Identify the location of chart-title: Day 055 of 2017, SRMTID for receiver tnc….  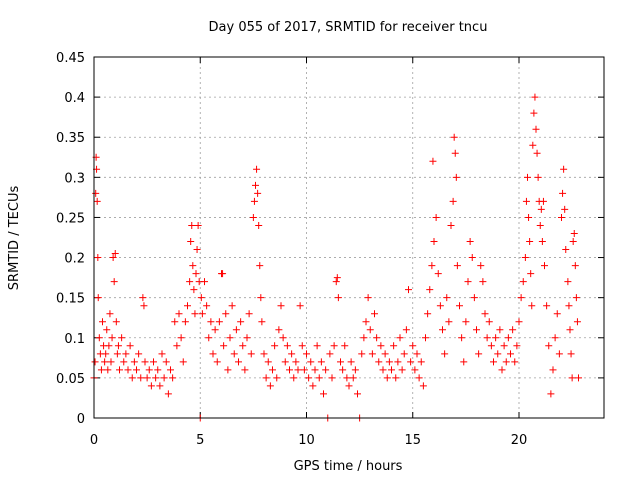
(348, 27).